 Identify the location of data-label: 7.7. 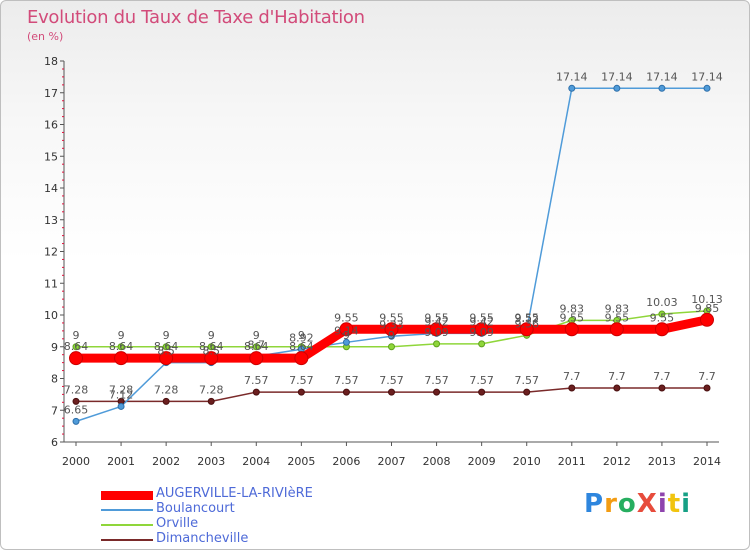
(707, 376).